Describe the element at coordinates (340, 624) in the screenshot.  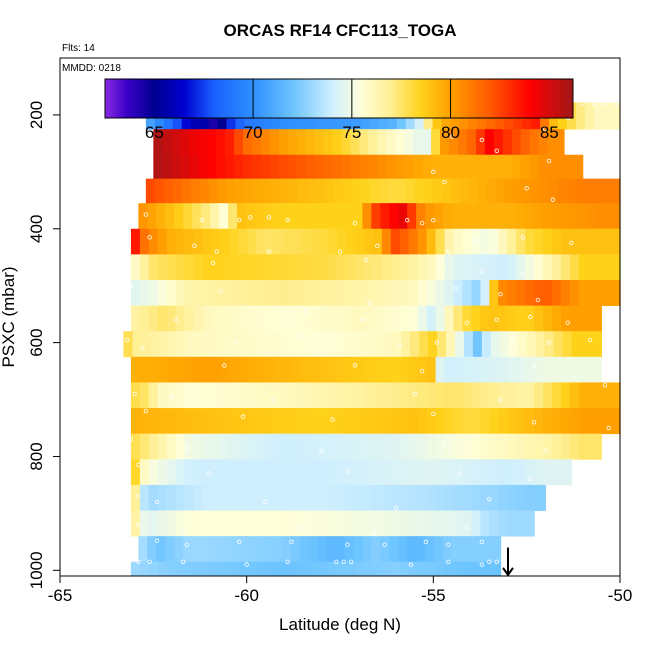
I see `x-axis-label: Latitude (deg N)` at that location.